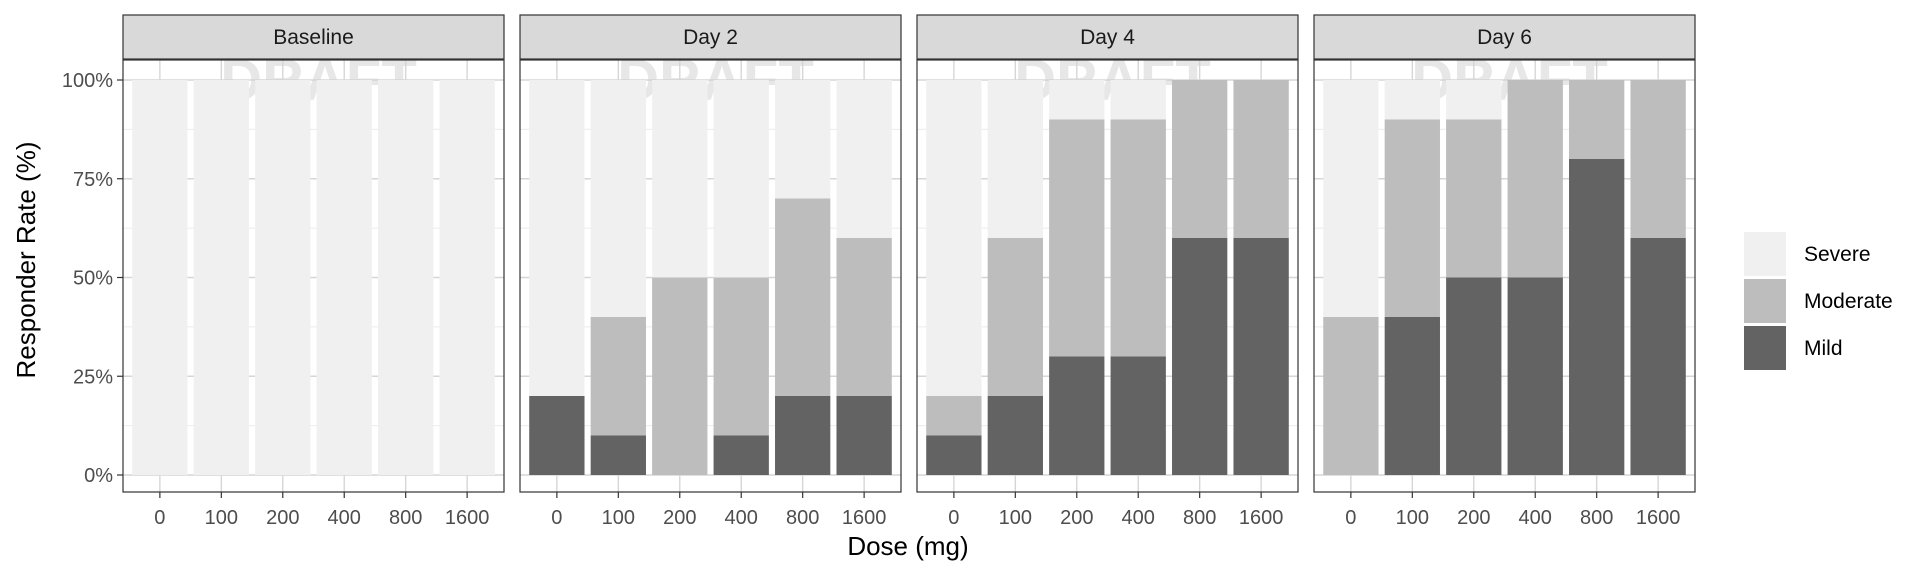 The image size is (1920, 576). I want to click on y-tick-label: 100%, so click(87, 81).